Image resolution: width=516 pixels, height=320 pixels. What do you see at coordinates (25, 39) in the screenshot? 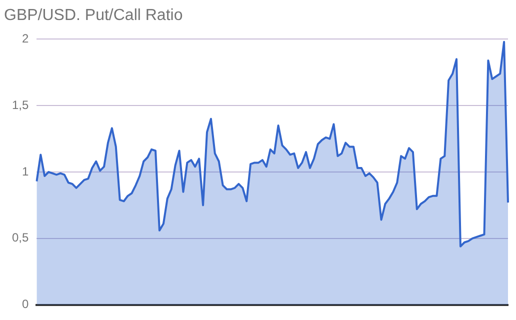
I see `y-tick-label: 2` at bounding box center [25, 39].